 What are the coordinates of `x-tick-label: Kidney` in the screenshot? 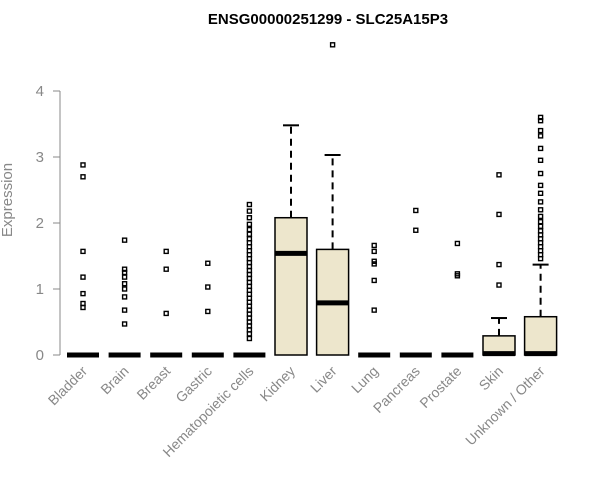 It's located at (278, 384).